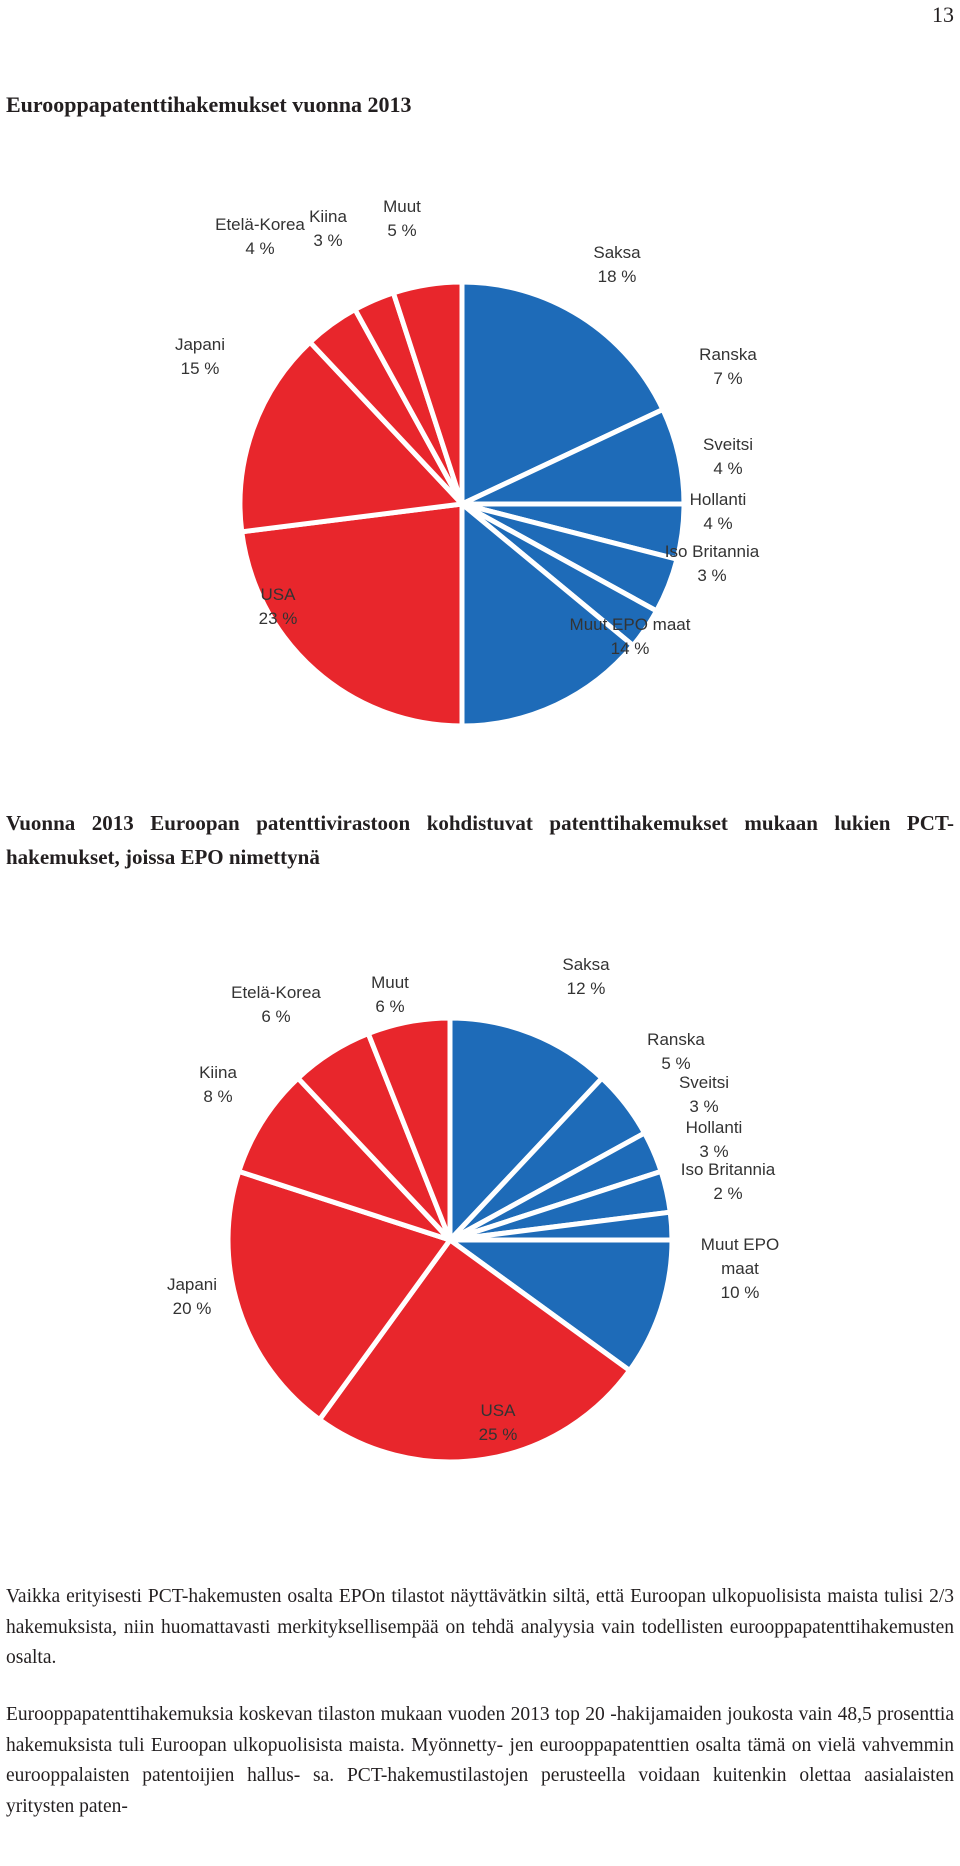 The height and width of the screenshot is (1866, 960). Describe the element at coordinates (390, 994) in the screenshot. I see `slice-label-muut: Muut 6 %` at that location.